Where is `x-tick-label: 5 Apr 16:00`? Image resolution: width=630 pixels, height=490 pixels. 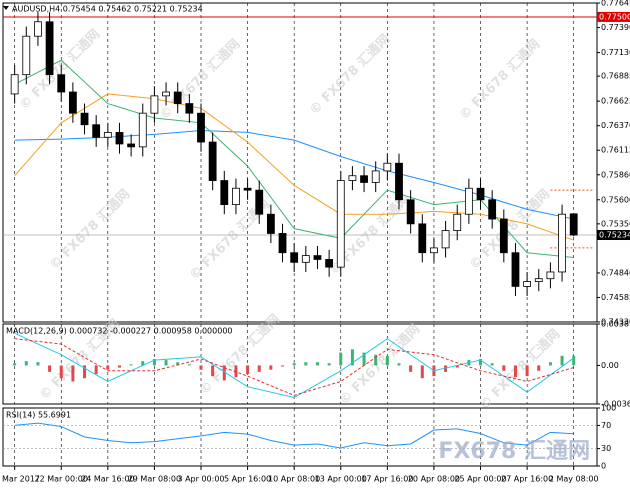
x-tick-label: 5 Apr 16:00 is located at coordinates (247, 479).